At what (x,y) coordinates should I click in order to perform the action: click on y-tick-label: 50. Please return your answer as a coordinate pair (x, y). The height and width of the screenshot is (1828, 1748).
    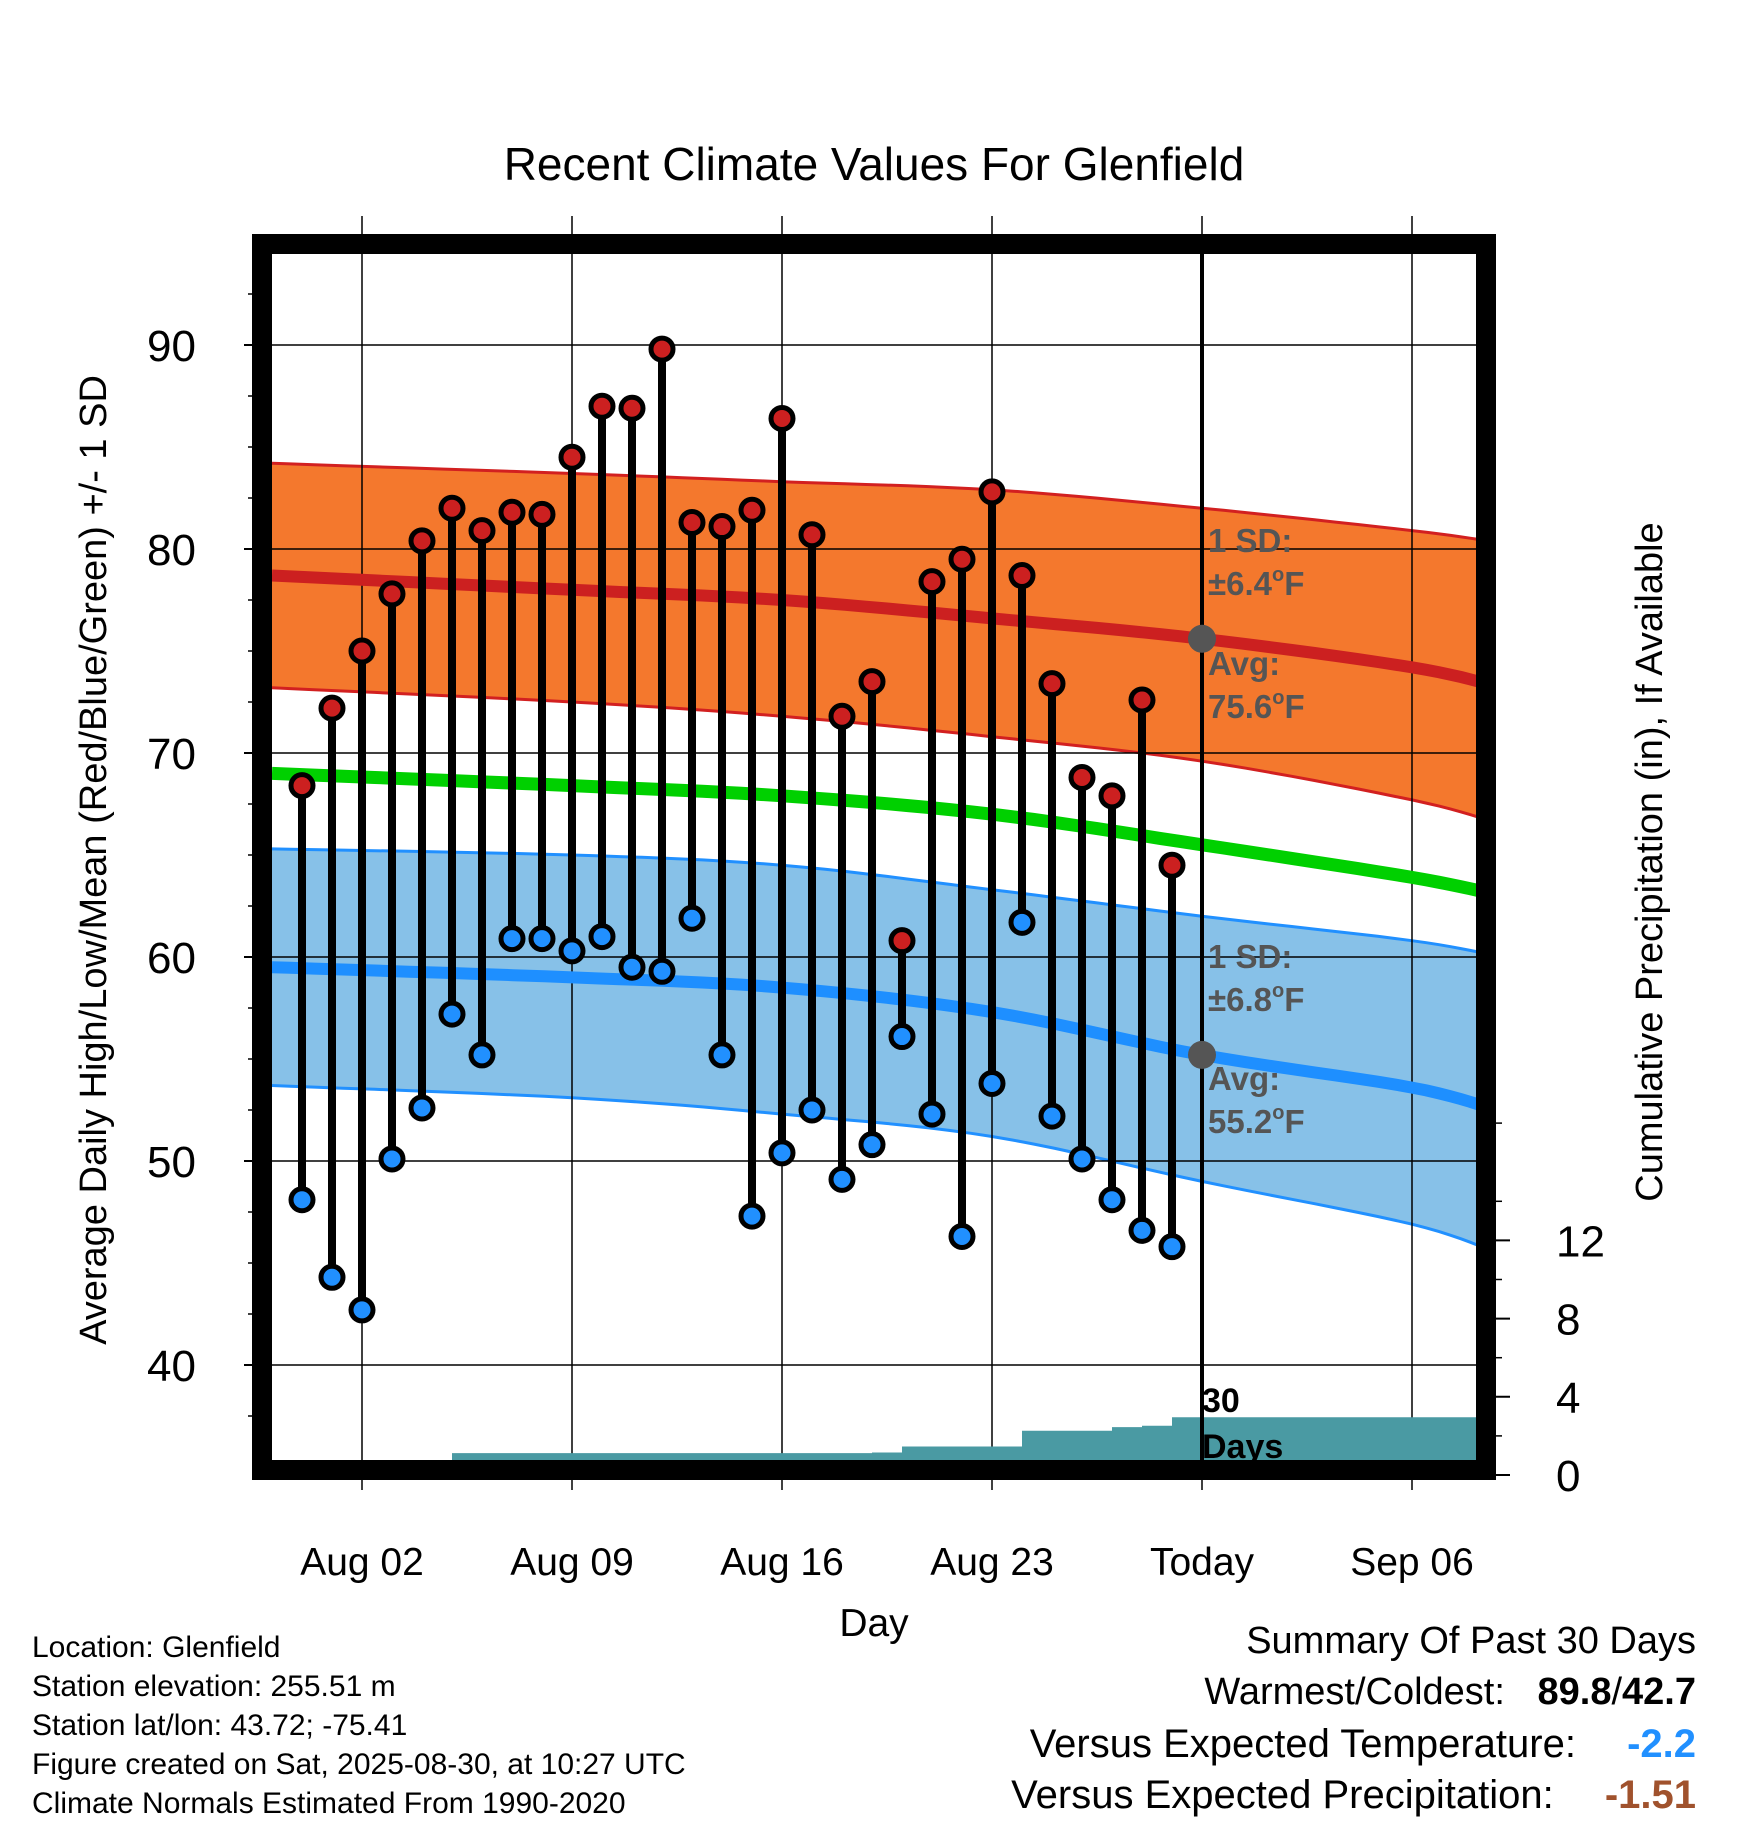
    Looking at the image, I should click on (171, 1162).